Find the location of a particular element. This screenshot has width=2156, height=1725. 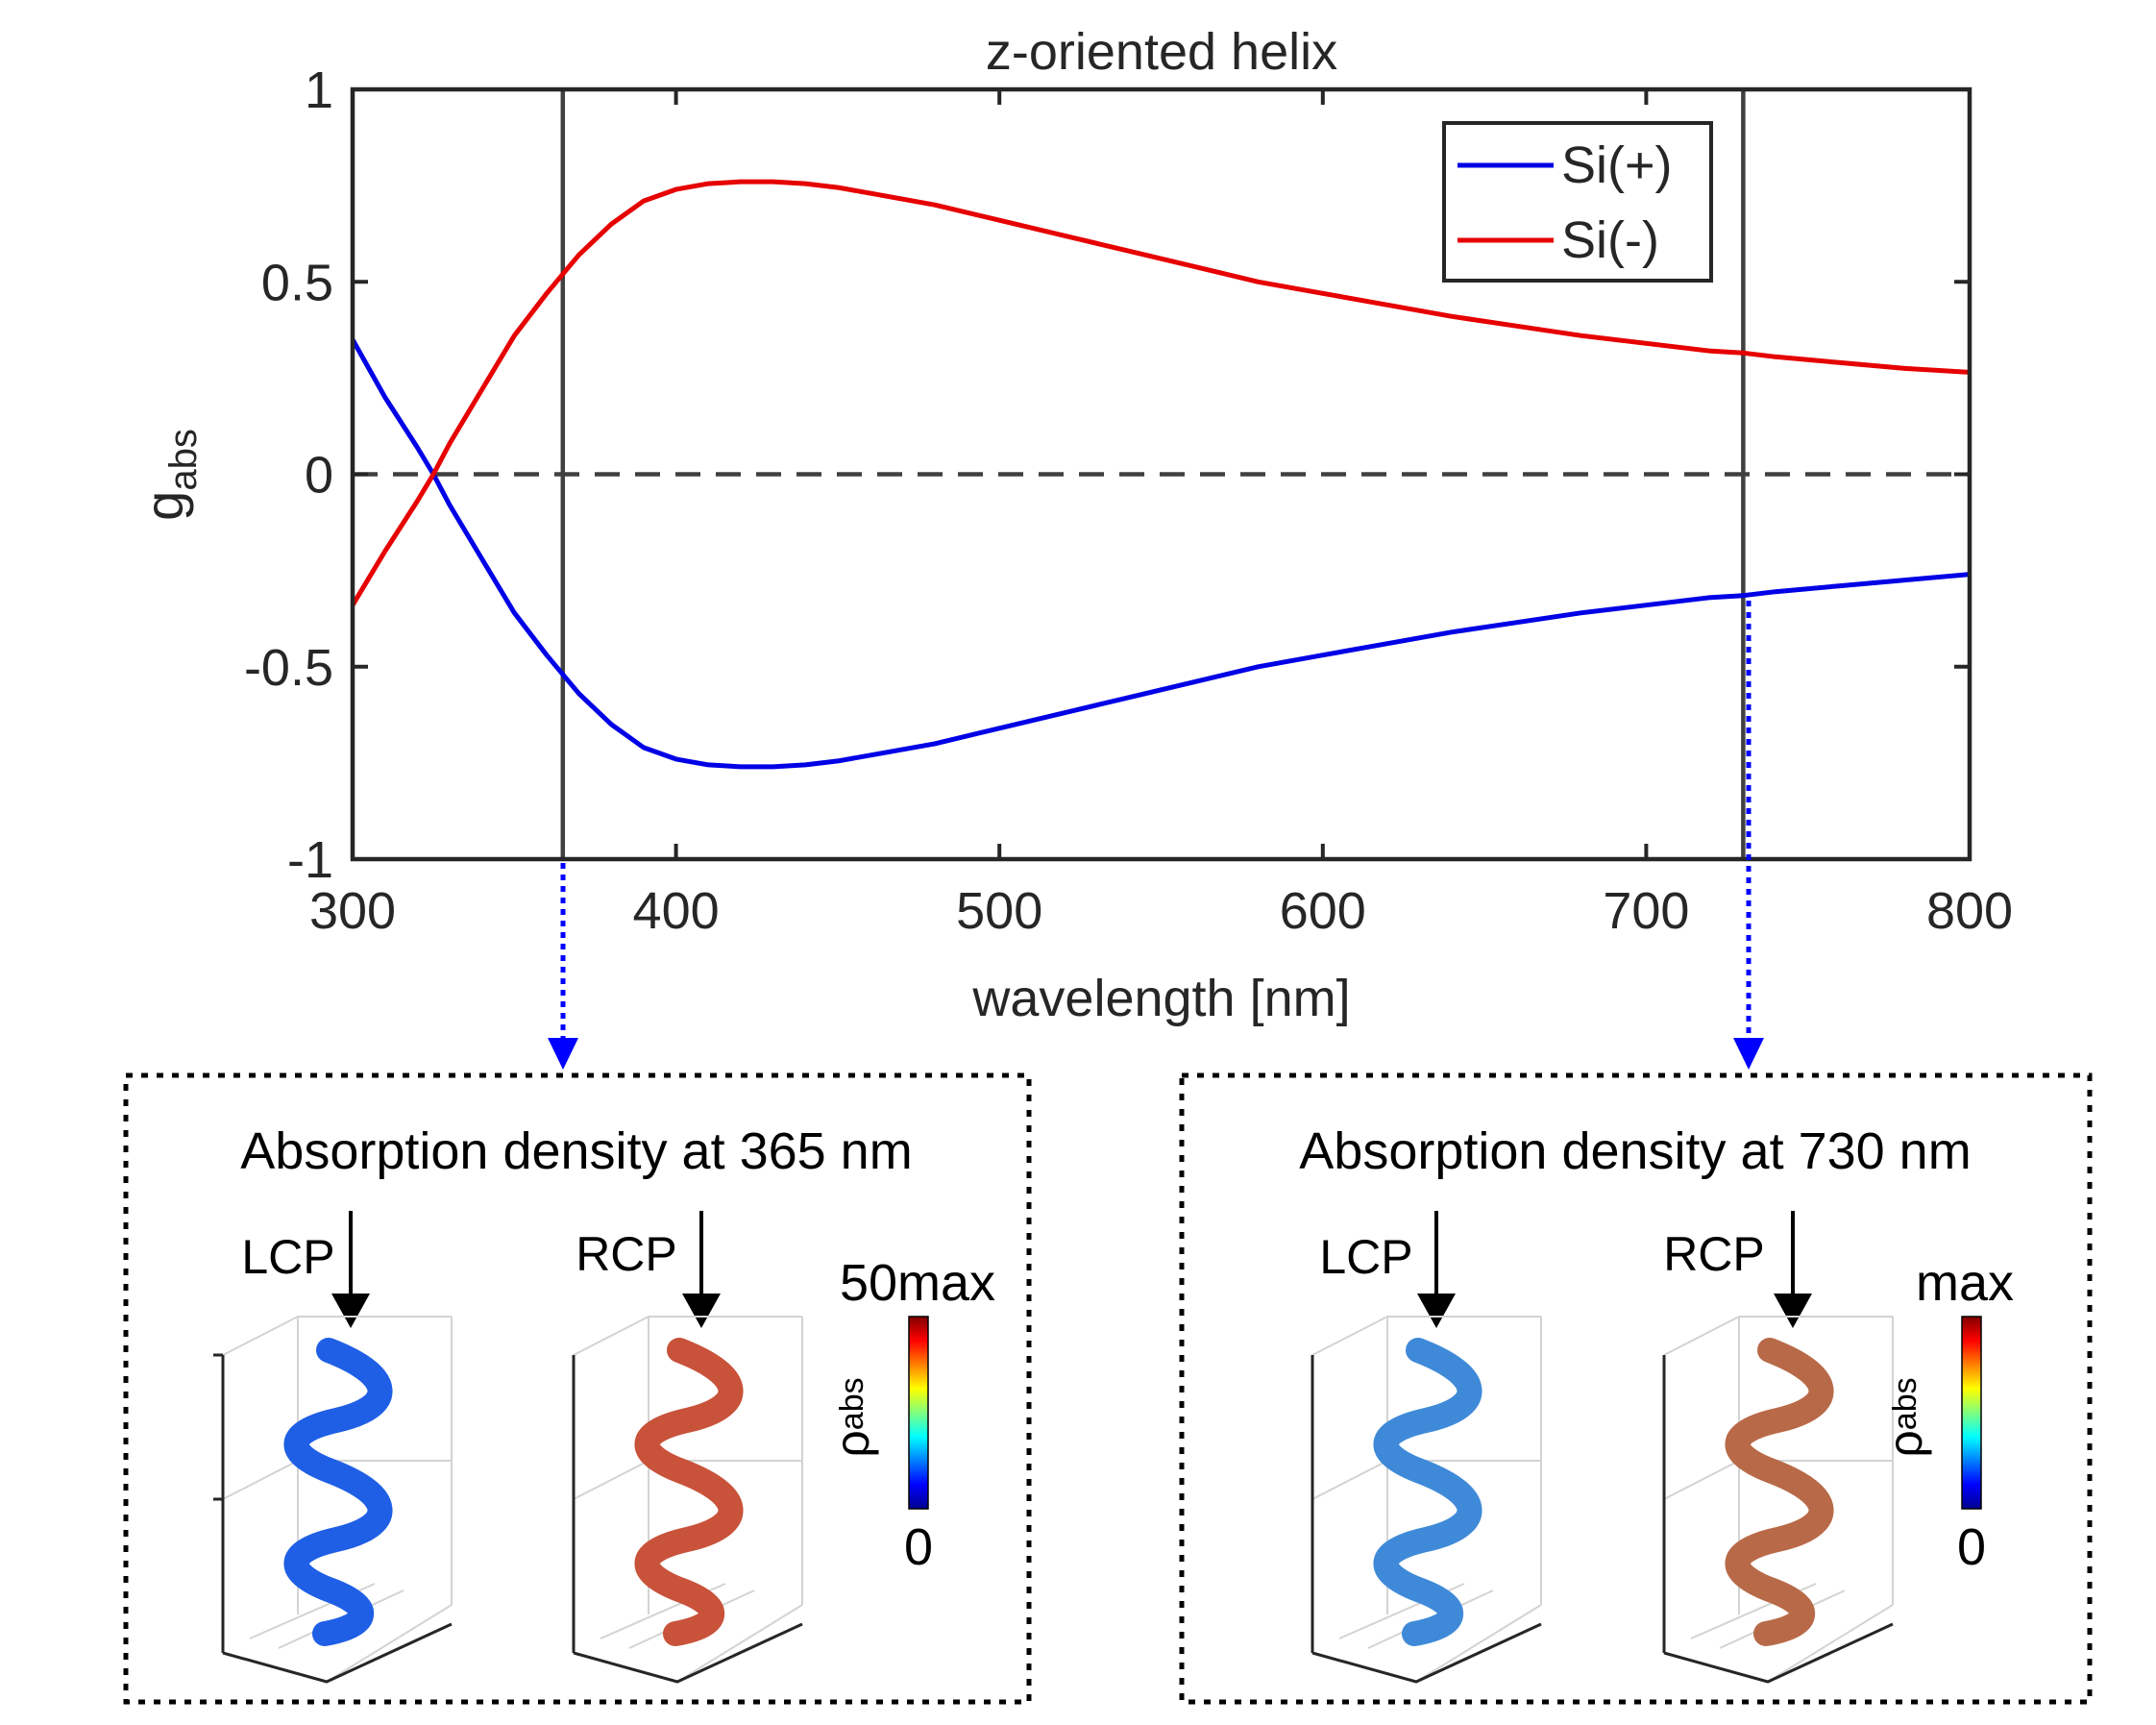

legend-box is located at coordinates (1578, 202).